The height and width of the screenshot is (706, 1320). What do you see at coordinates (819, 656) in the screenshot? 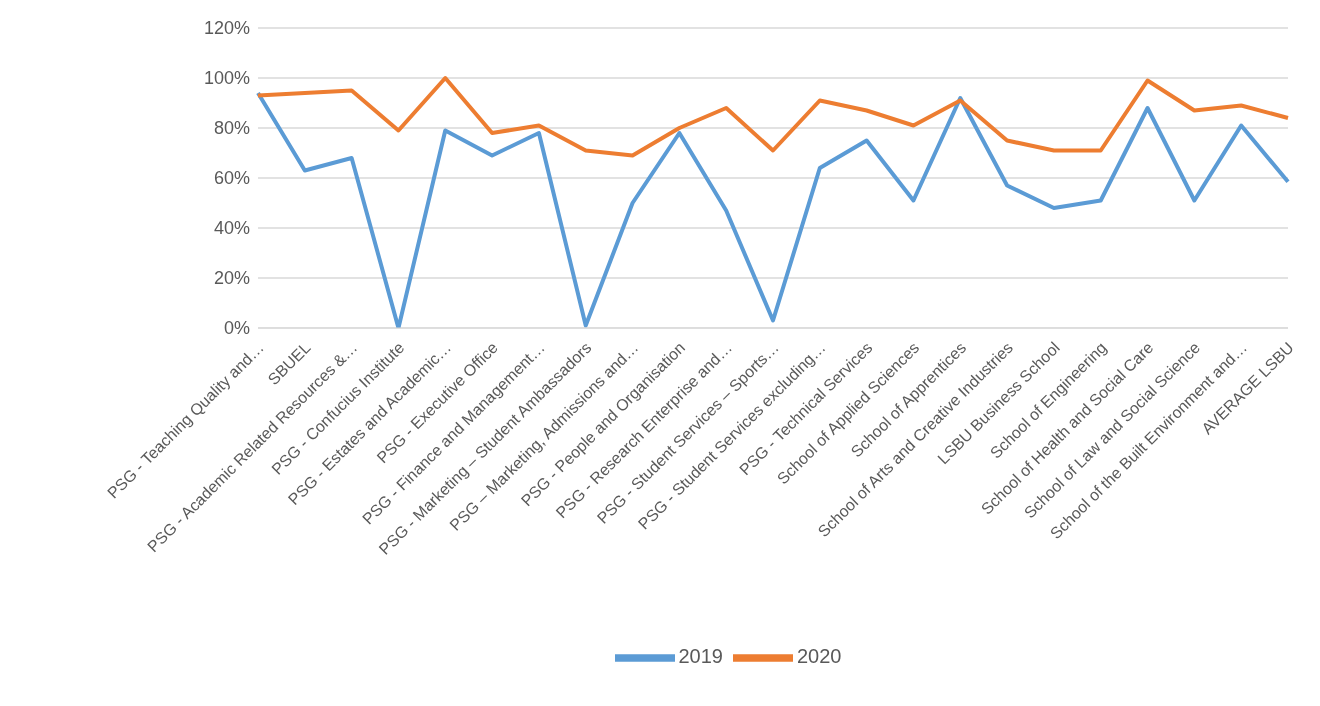
I see `legend-label: 2020` at bounding box center [819, 656].